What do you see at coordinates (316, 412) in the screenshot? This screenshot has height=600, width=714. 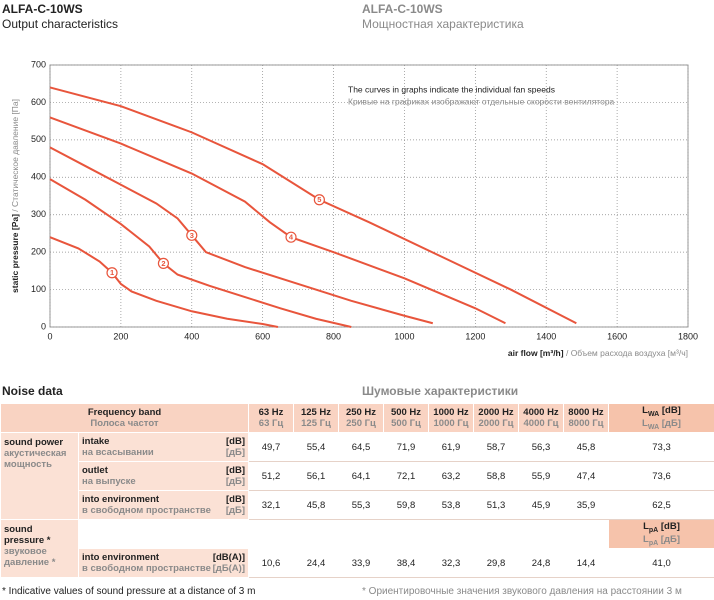 I see `freq-en: 125 Hz` at bounding box center [316, 412].